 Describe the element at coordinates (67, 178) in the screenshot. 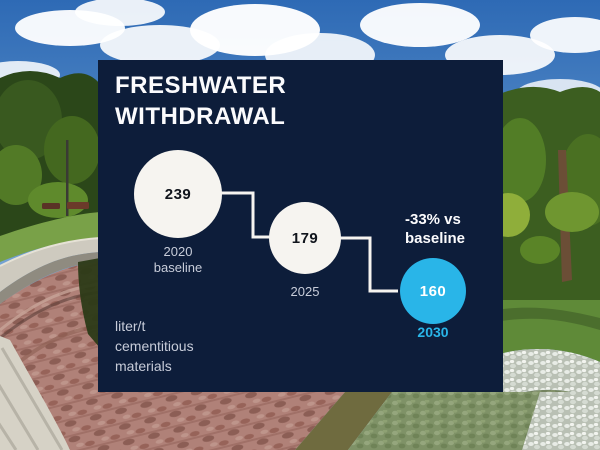

I see `lamp-post` at that location.